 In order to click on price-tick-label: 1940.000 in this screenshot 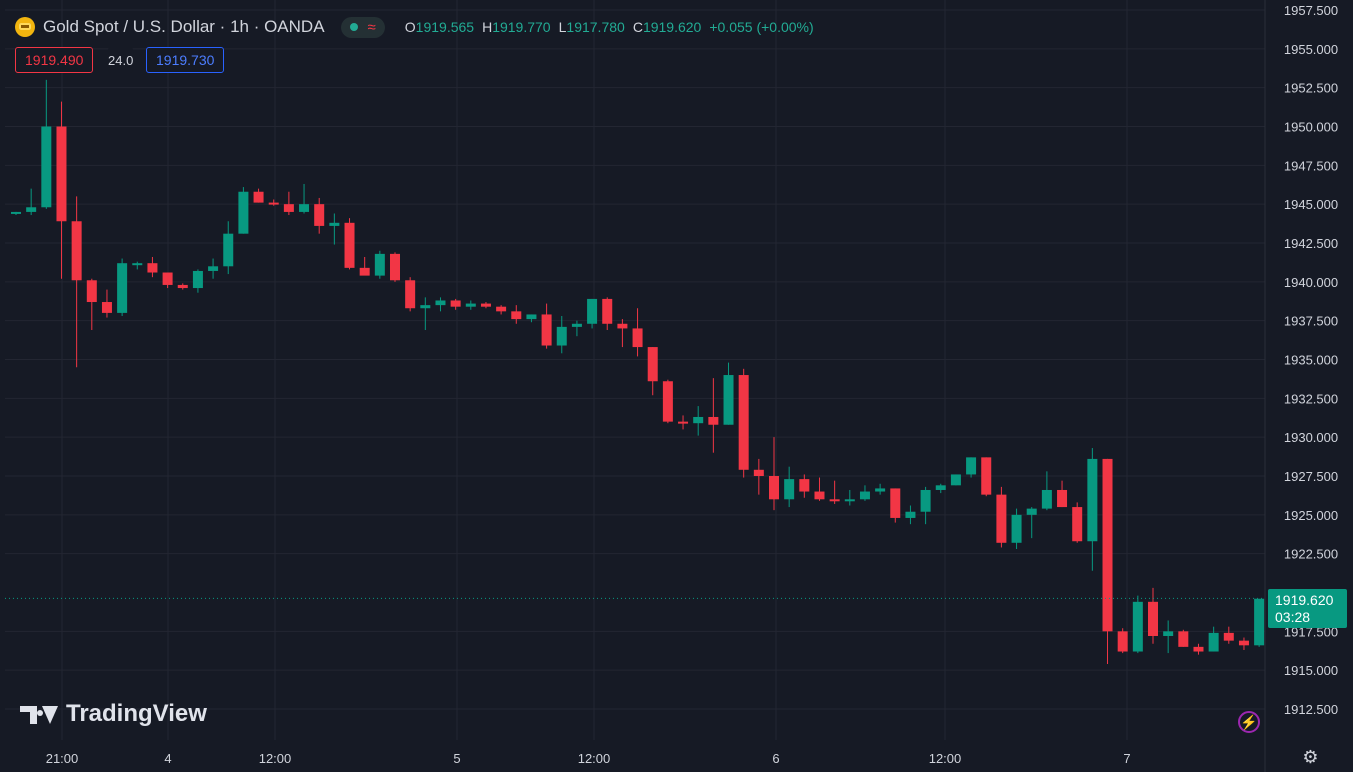, I will do `click(1311, 282)`.